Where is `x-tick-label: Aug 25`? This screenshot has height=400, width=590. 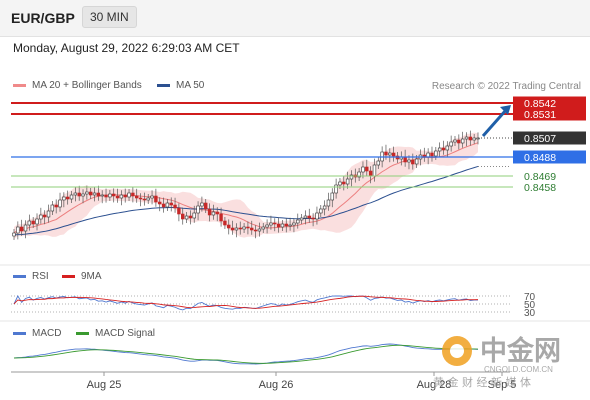
x-tick-label: Aug 25 is located at coordinates (104, 385).